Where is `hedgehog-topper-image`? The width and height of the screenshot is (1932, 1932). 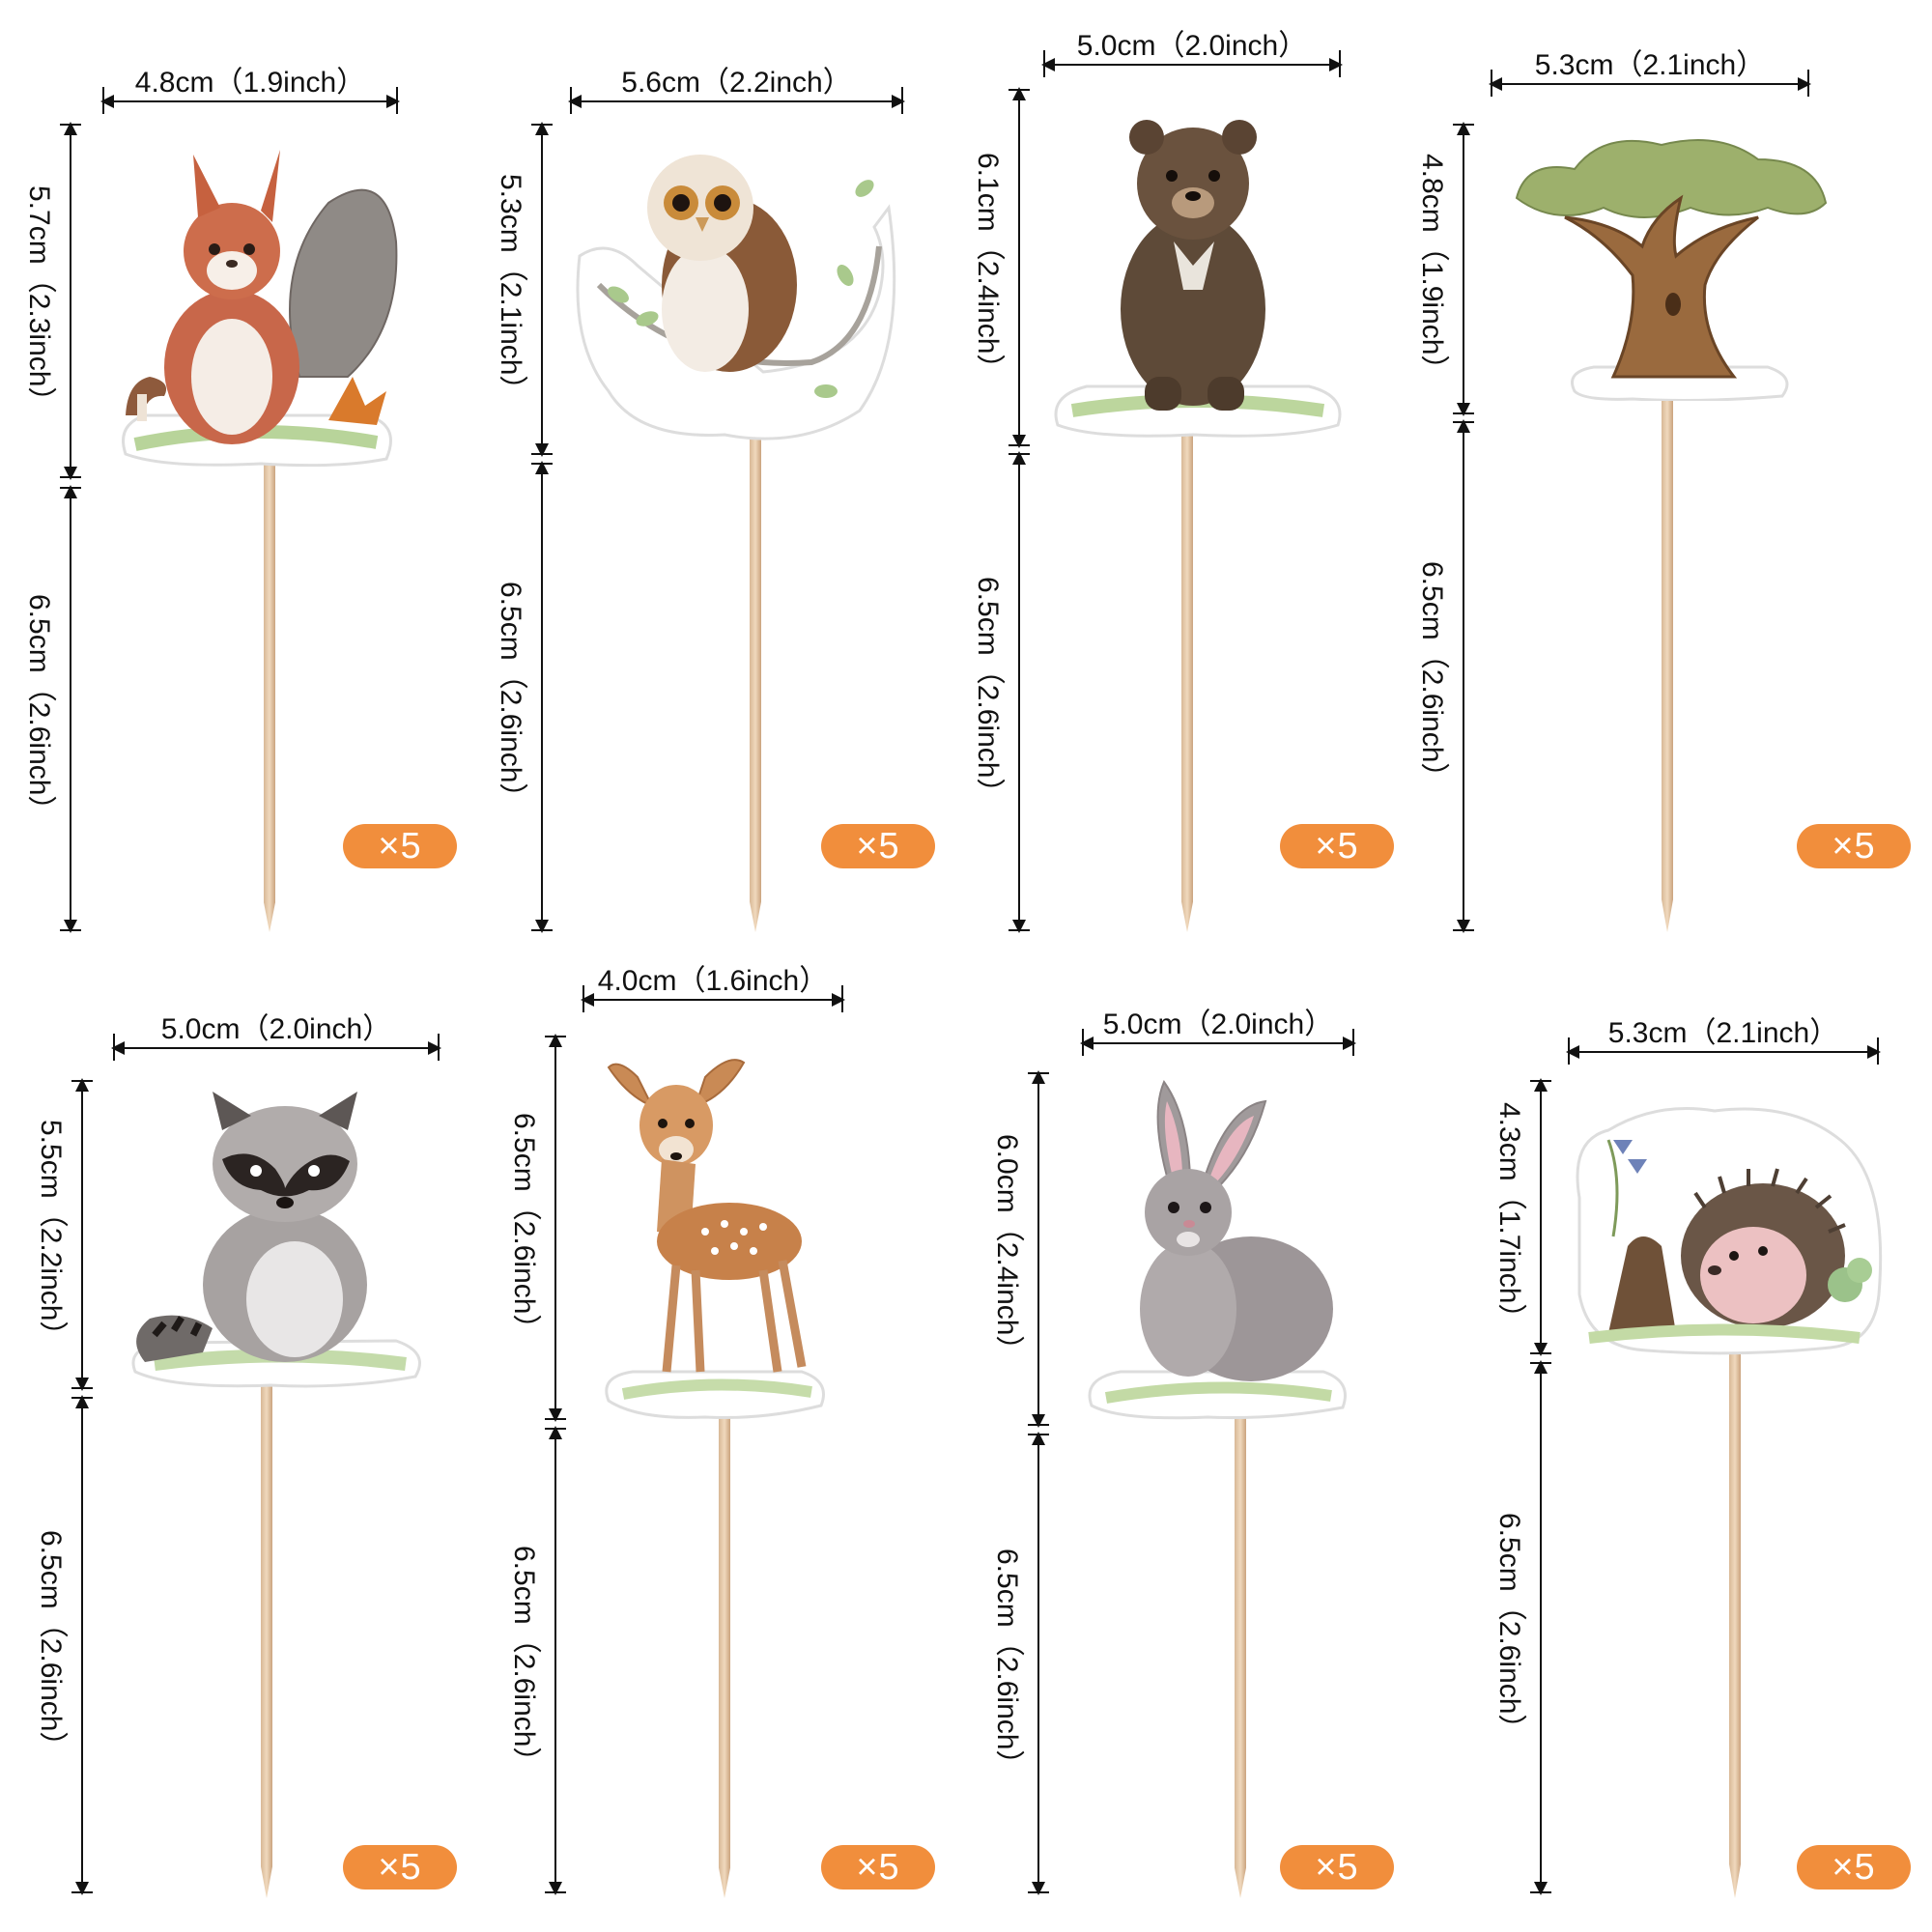
hedgehog-topper-image is located at coordinates (1729, 1231).